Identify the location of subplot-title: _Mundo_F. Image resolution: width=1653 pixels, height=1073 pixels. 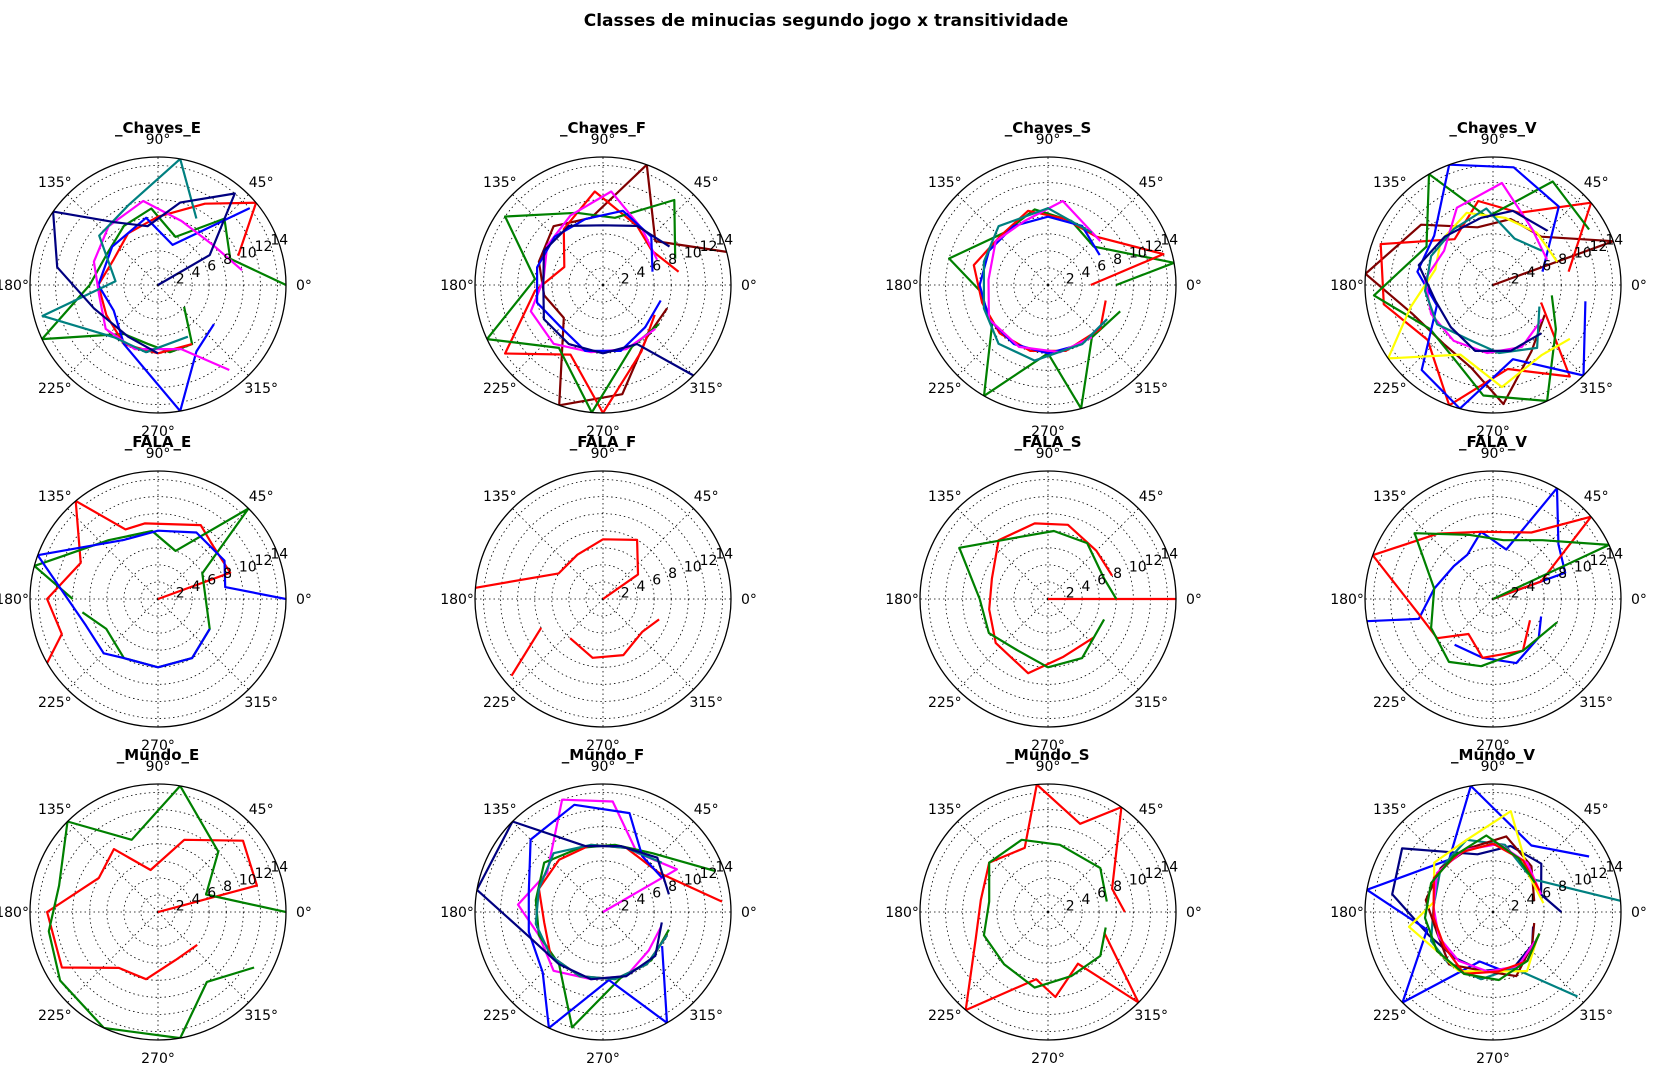
(603, 755).